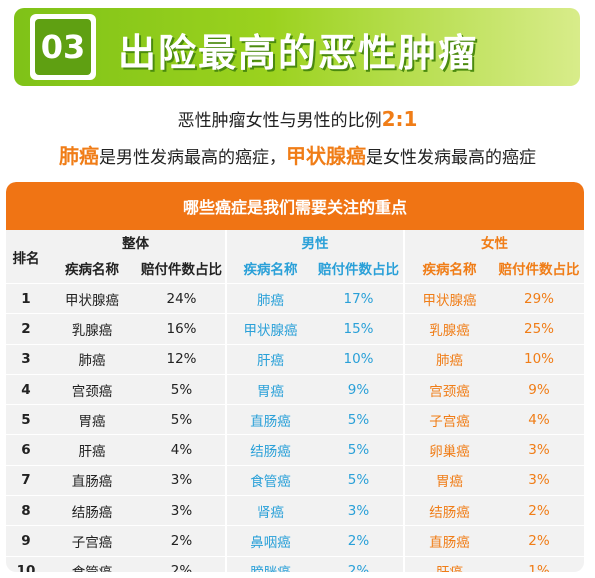 This screenshot has width=595, height=578. Describe the element at coordinates (26, 298) in the screenshot. I see `rank-cell: 1` at that location.